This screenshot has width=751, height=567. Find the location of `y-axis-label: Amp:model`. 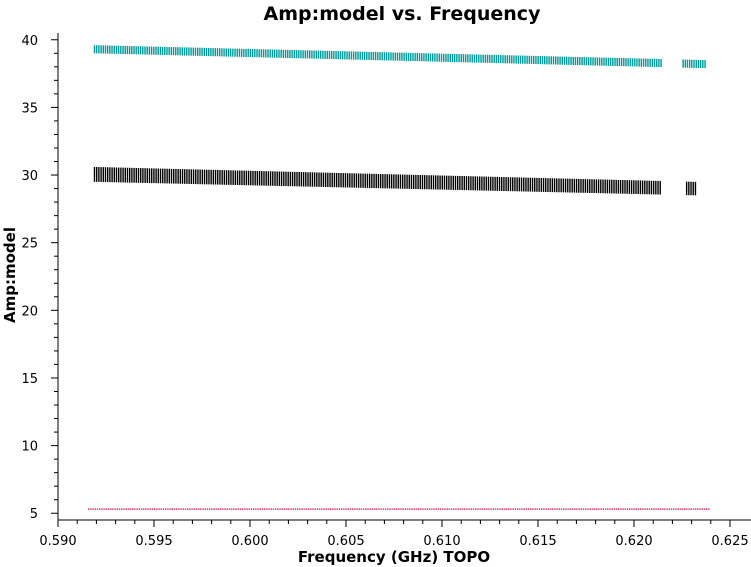

y-axis-label: Amp:model is located at coordinates (10, 275).